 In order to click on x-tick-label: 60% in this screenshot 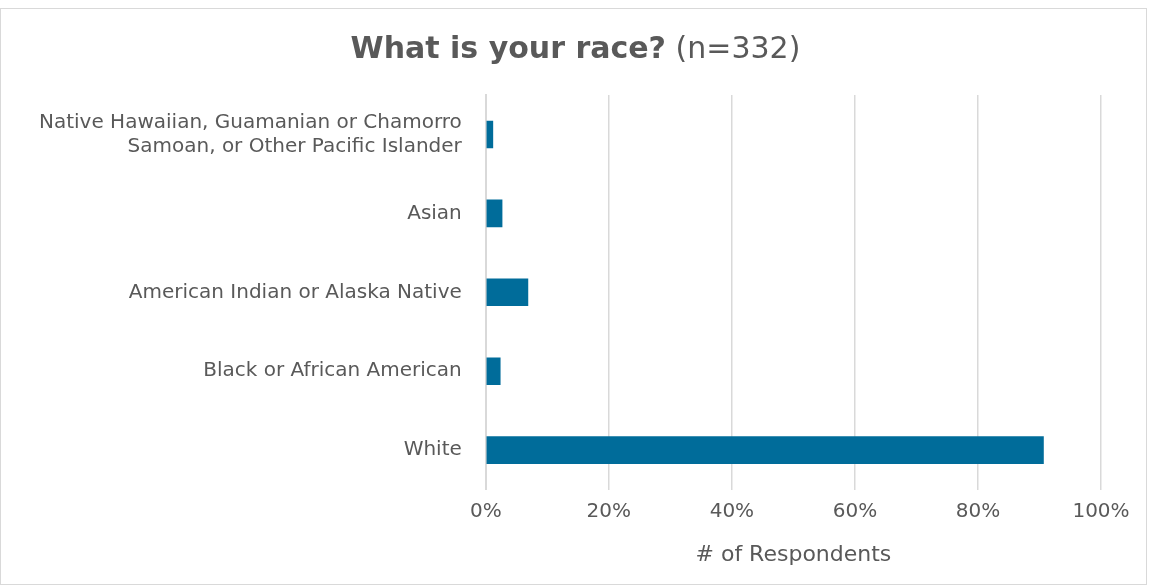, I will do `click(855, 509)`.